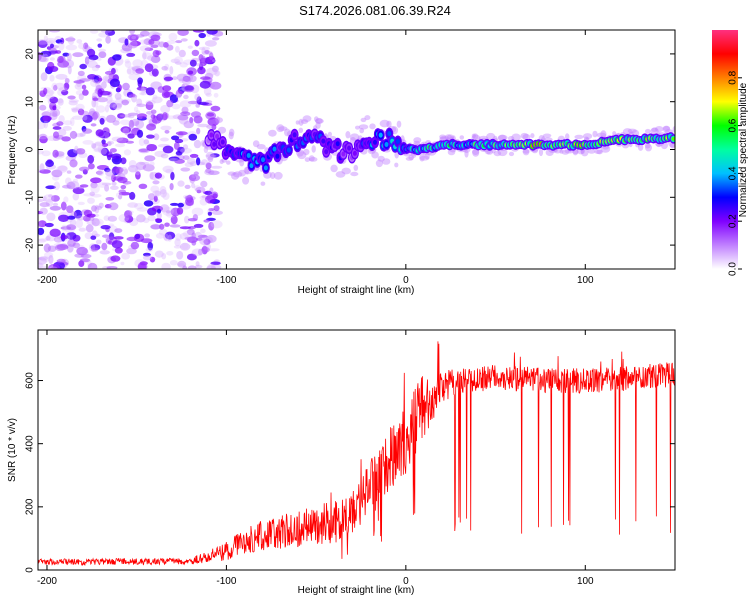 Image resolution: width=750 pixels, height=600 pixels. Describe the element at coordinates (30, 506) in the screenshot. I see `snr-y-tick-label: 200` at that location.